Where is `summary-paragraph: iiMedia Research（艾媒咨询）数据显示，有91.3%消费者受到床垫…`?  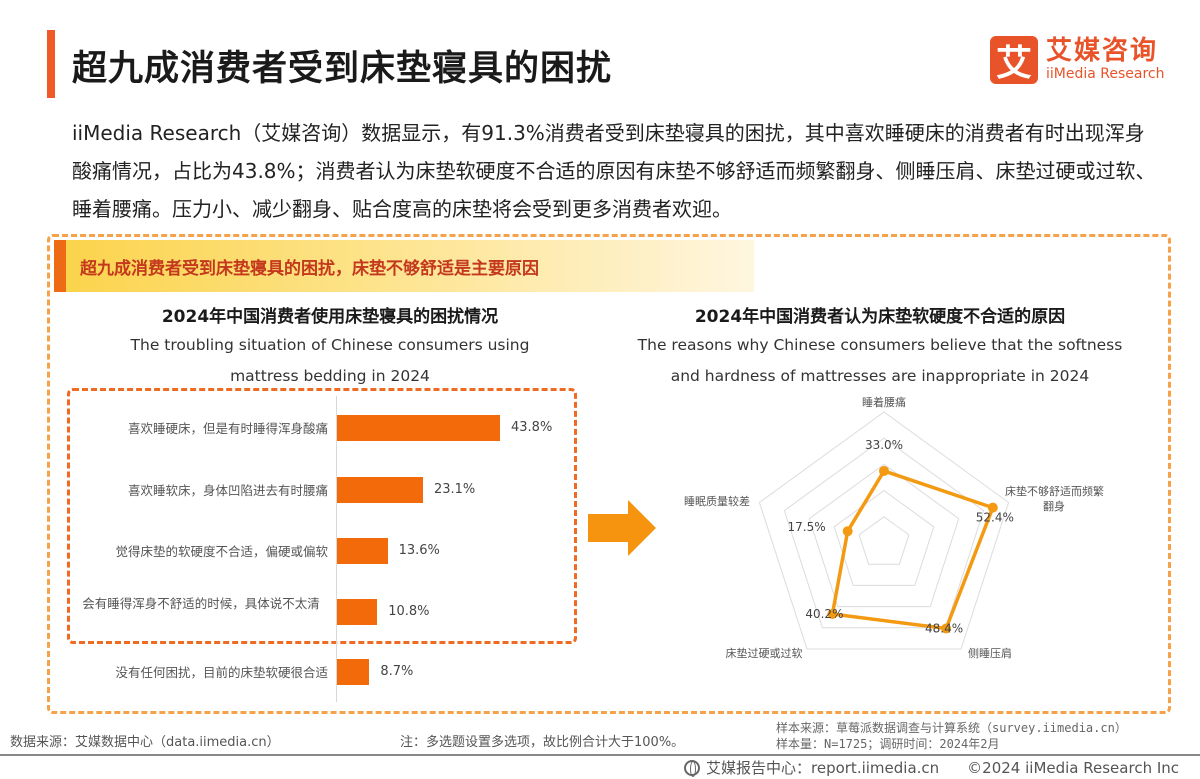 summary-paragraph: iiMedia Research（艾媒咨询）数据显示，有91.3%消费者受到床垫… is located at coordinates (614, 171).